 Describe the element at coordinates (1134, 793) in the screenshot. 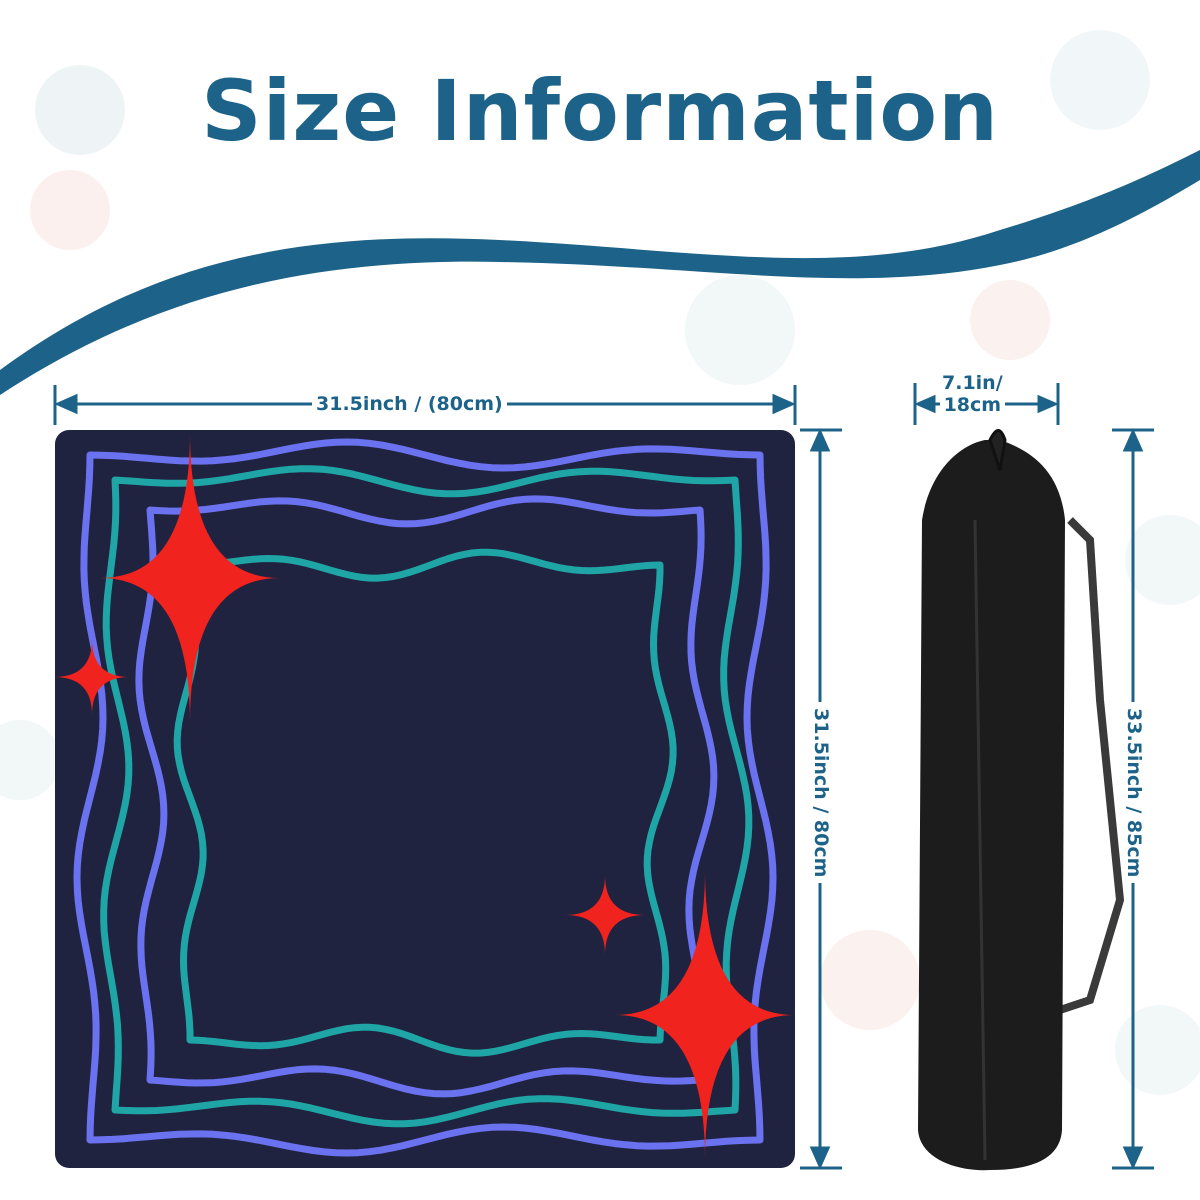

I see `bag-height-label: 33.5inch / 85cm` at that location.